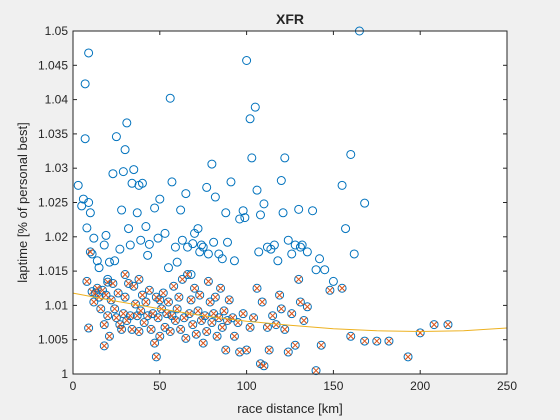  I want to click on y-tick-label: 1.025, so click(53, 203).